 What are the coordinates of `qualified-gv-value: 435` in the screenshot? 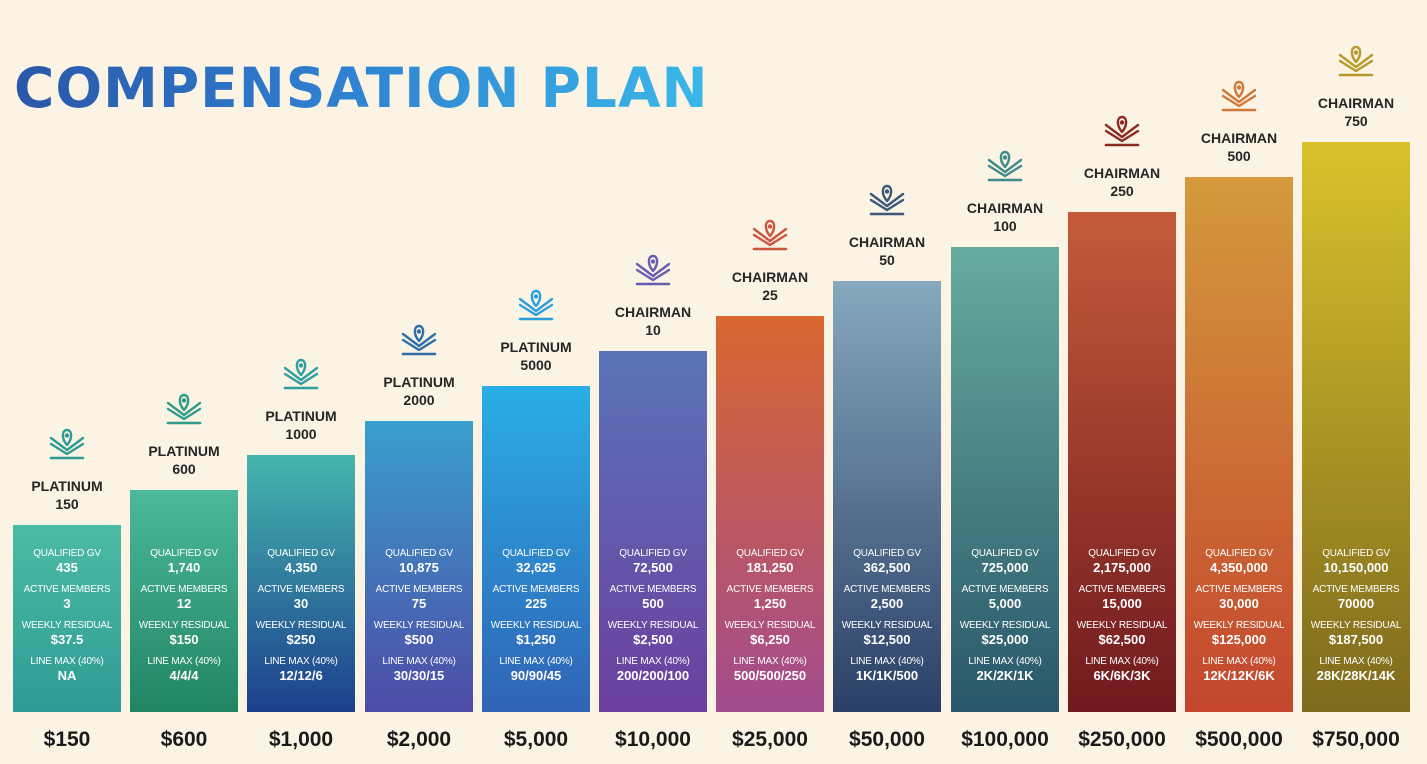 It's located at (67, 567).